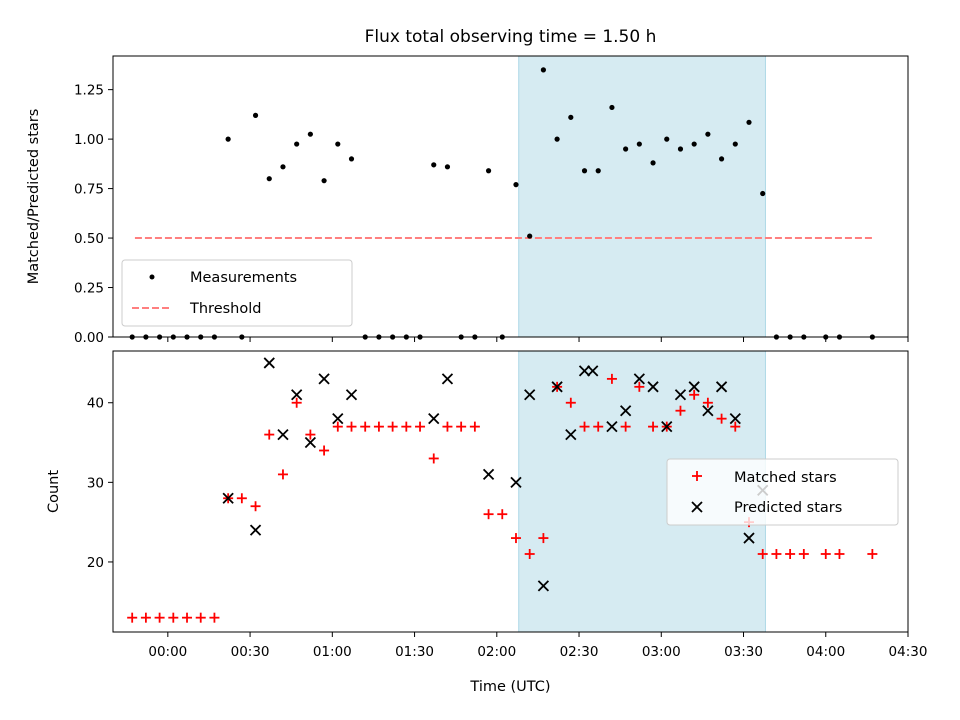 The width and height of the screenshot is (960, 720). I want to click on predicted-point-19-b, so click(612, 426).